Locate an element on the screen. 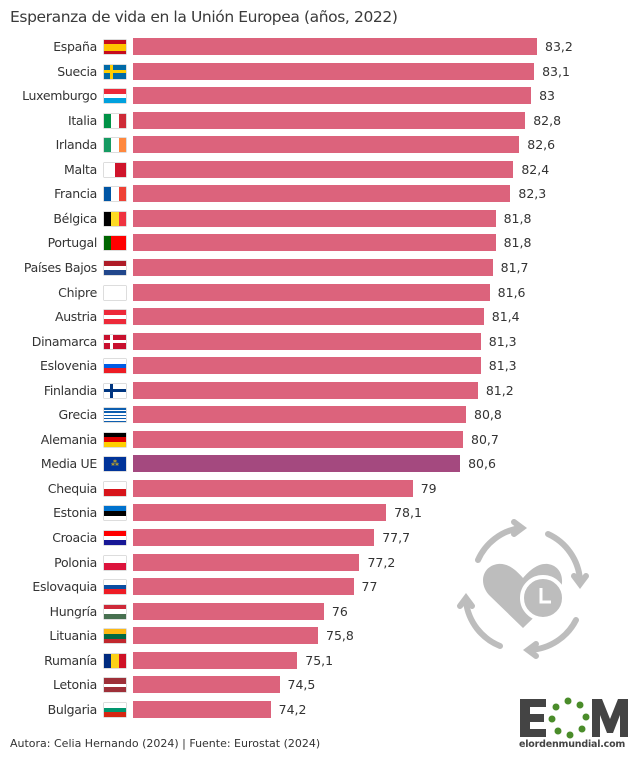 The image size is (640, 757). bar-row: Alemania 80,7 is located at coordinates (320, 440).